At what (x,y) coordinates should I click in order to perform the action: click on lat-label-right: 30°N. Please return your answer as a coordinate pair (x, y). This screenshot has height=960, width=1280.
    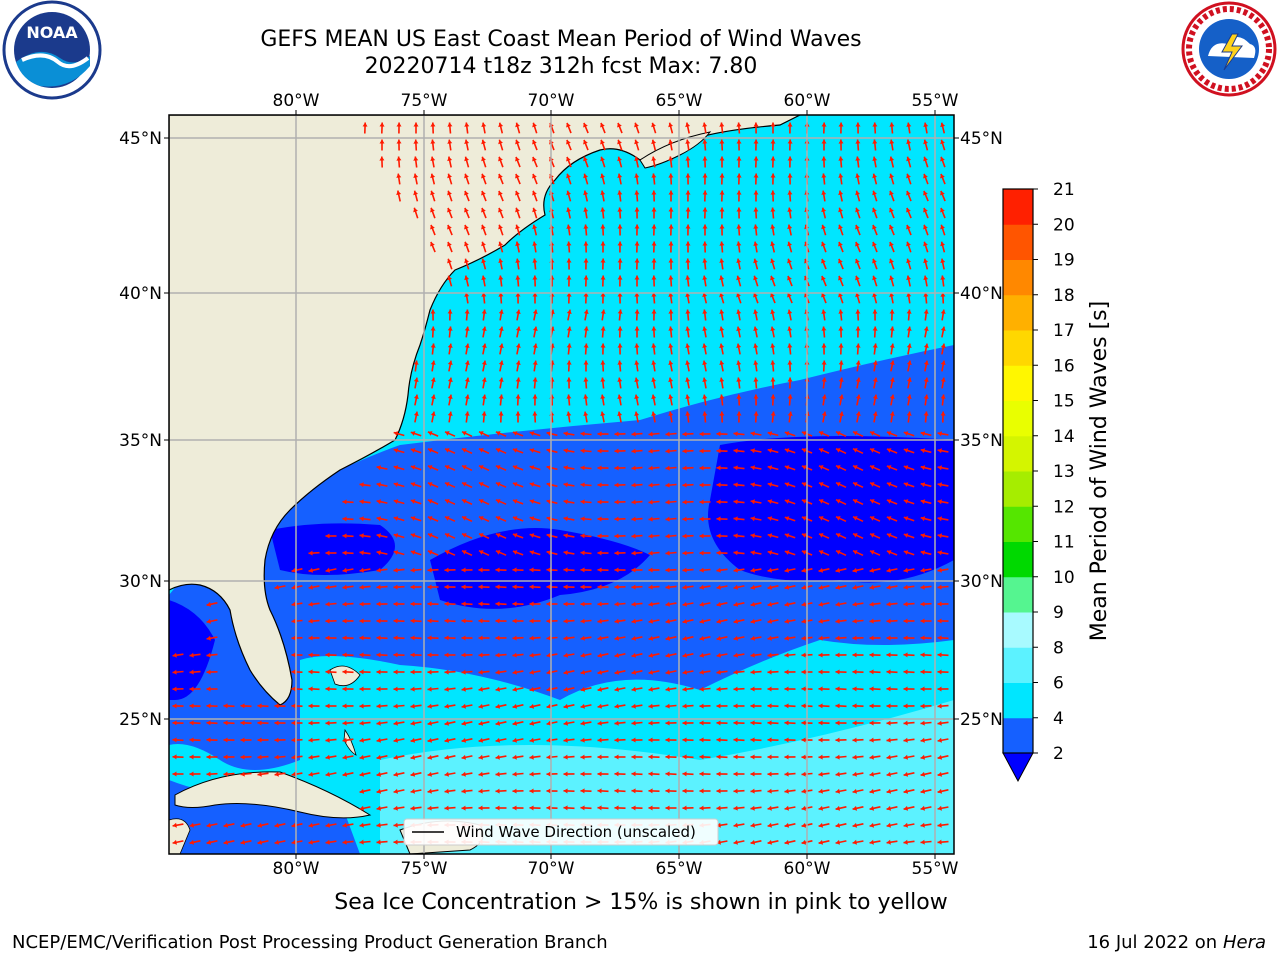
    Looking at the image, I should click on (981, 582).